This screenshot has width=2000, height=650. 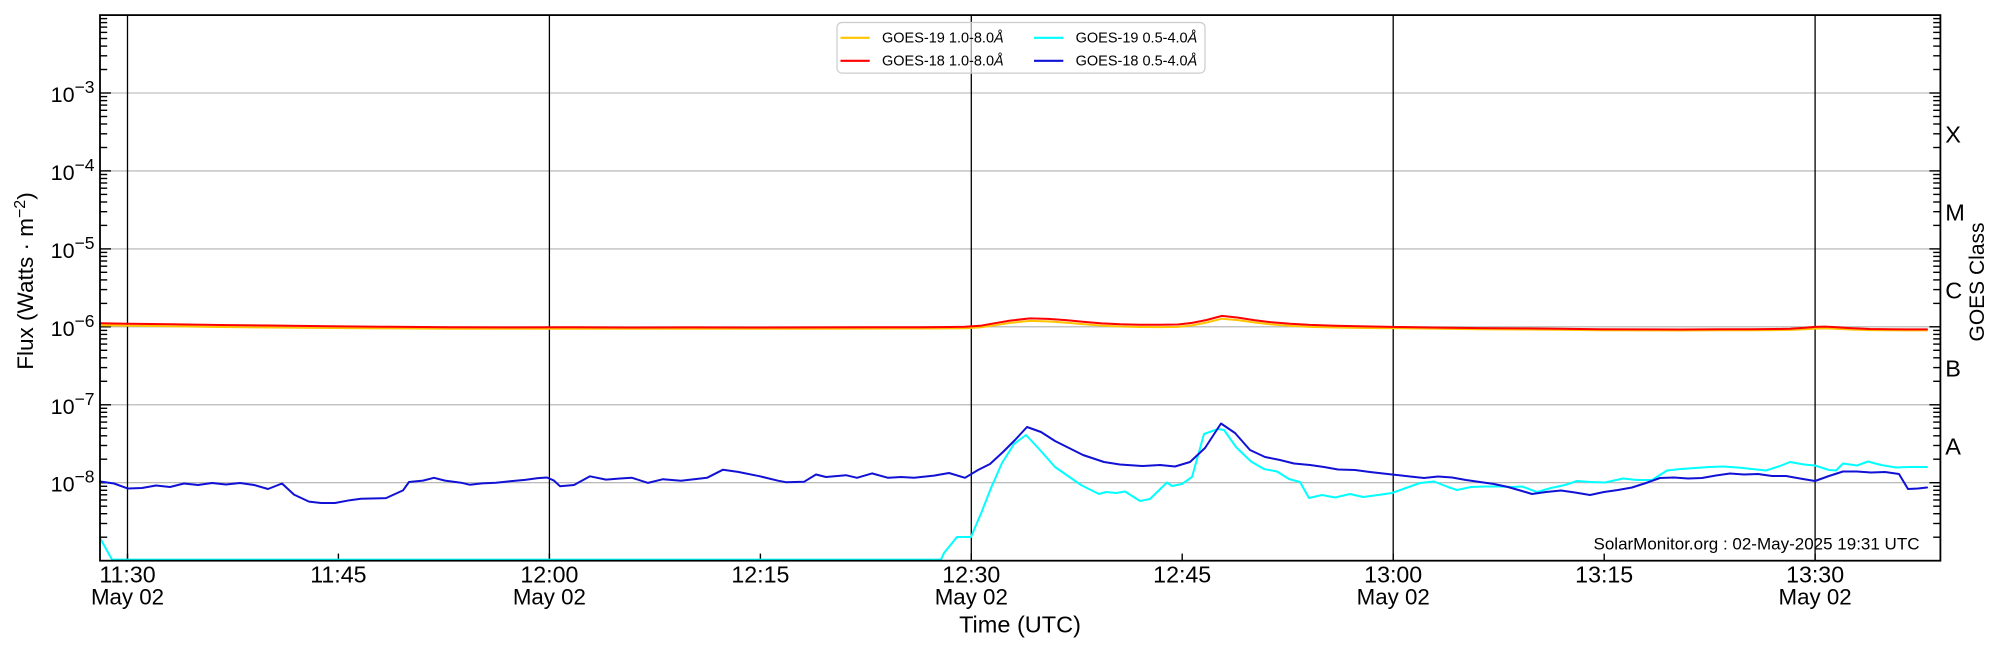 I want to click on svg-text: 11:30, so click(x=127, y=574).